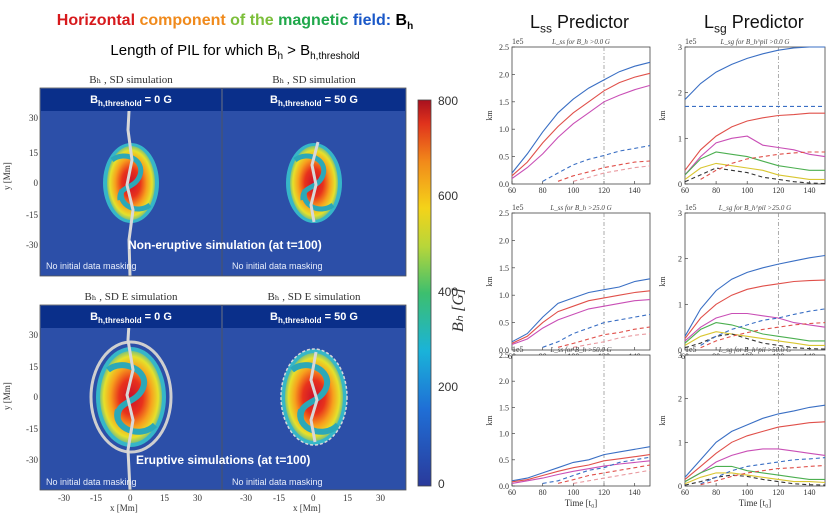  What do you see at coordinates (765, 22) in the screenshot?
I see `lsg-rest: Predictor` at bounding box center [765, 22].